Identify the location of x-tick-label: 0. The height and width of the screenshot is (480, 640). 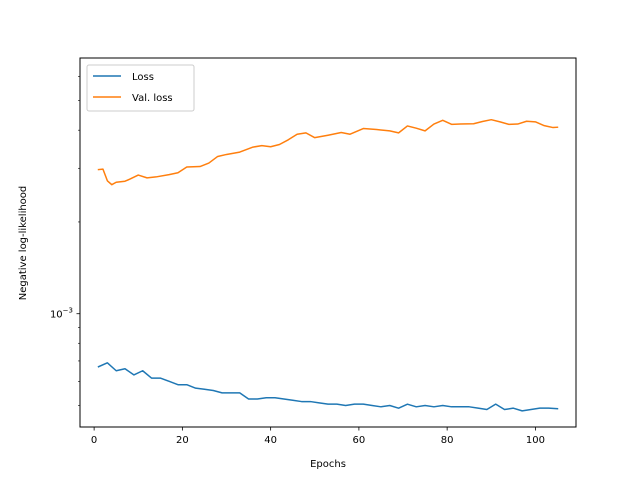
(94, 440).